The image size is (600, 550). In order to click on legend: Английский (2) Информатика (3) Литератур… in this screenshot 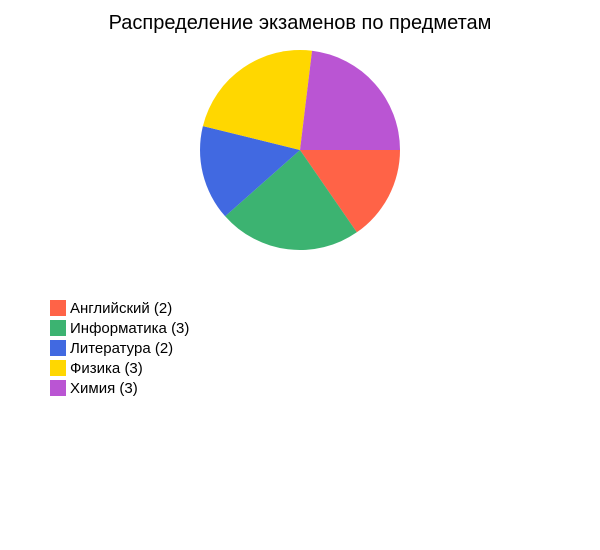, I will do `click(119, 348)`.